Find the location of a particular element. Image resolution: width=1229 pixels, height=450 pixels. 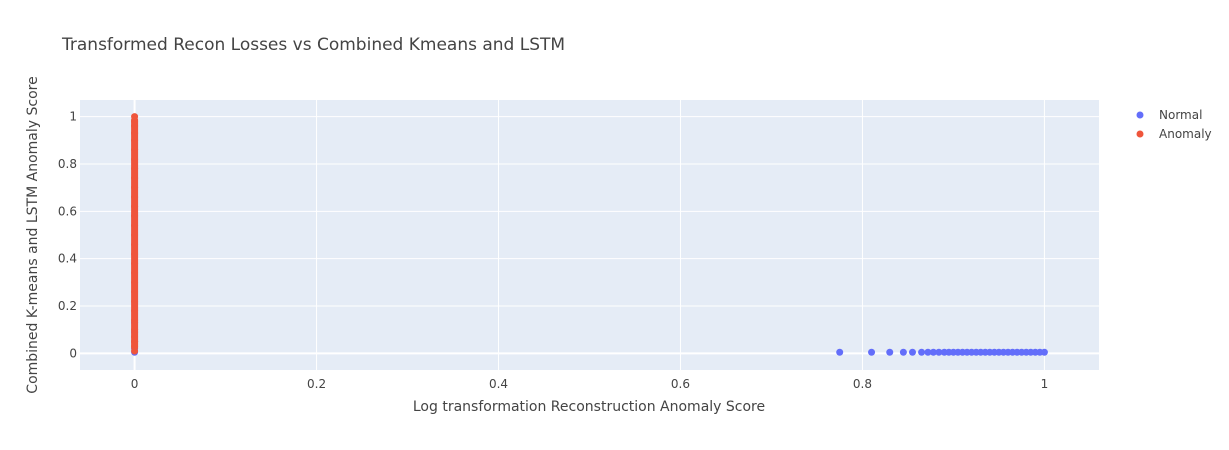

legend-item-normal: Normal is located at coordinates (1169, 115).